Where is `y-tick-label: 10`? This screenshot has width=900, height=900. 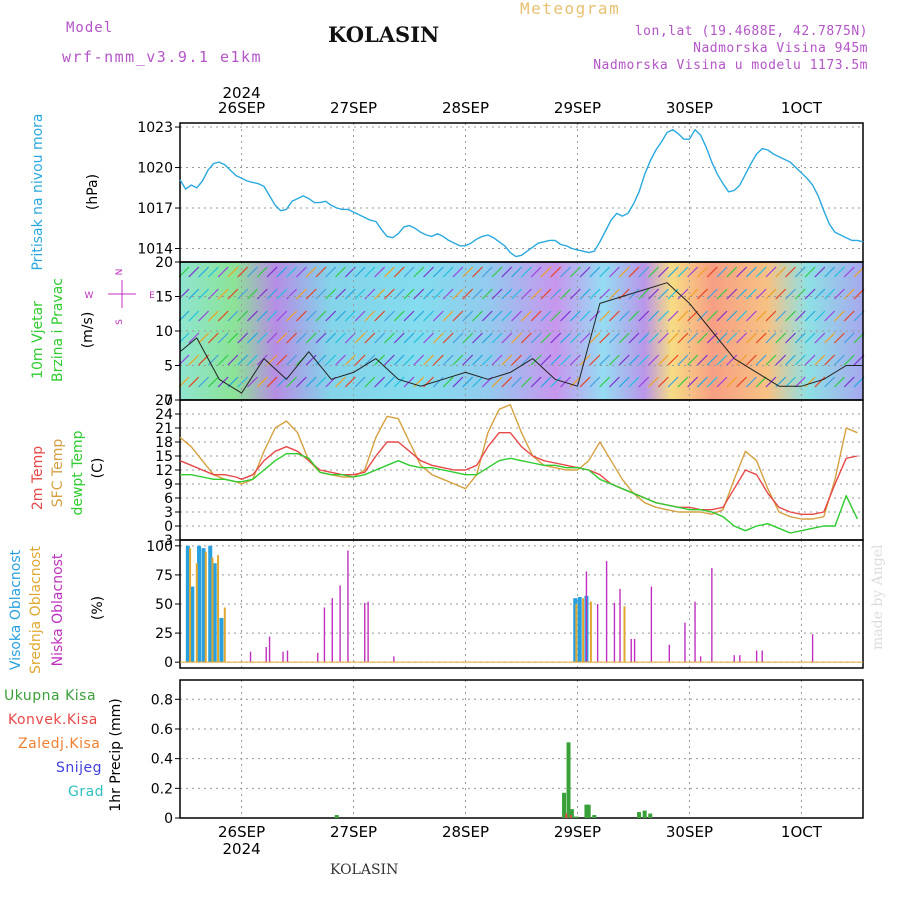
y-tick-label: 10 is located at coordinates (164, 332).